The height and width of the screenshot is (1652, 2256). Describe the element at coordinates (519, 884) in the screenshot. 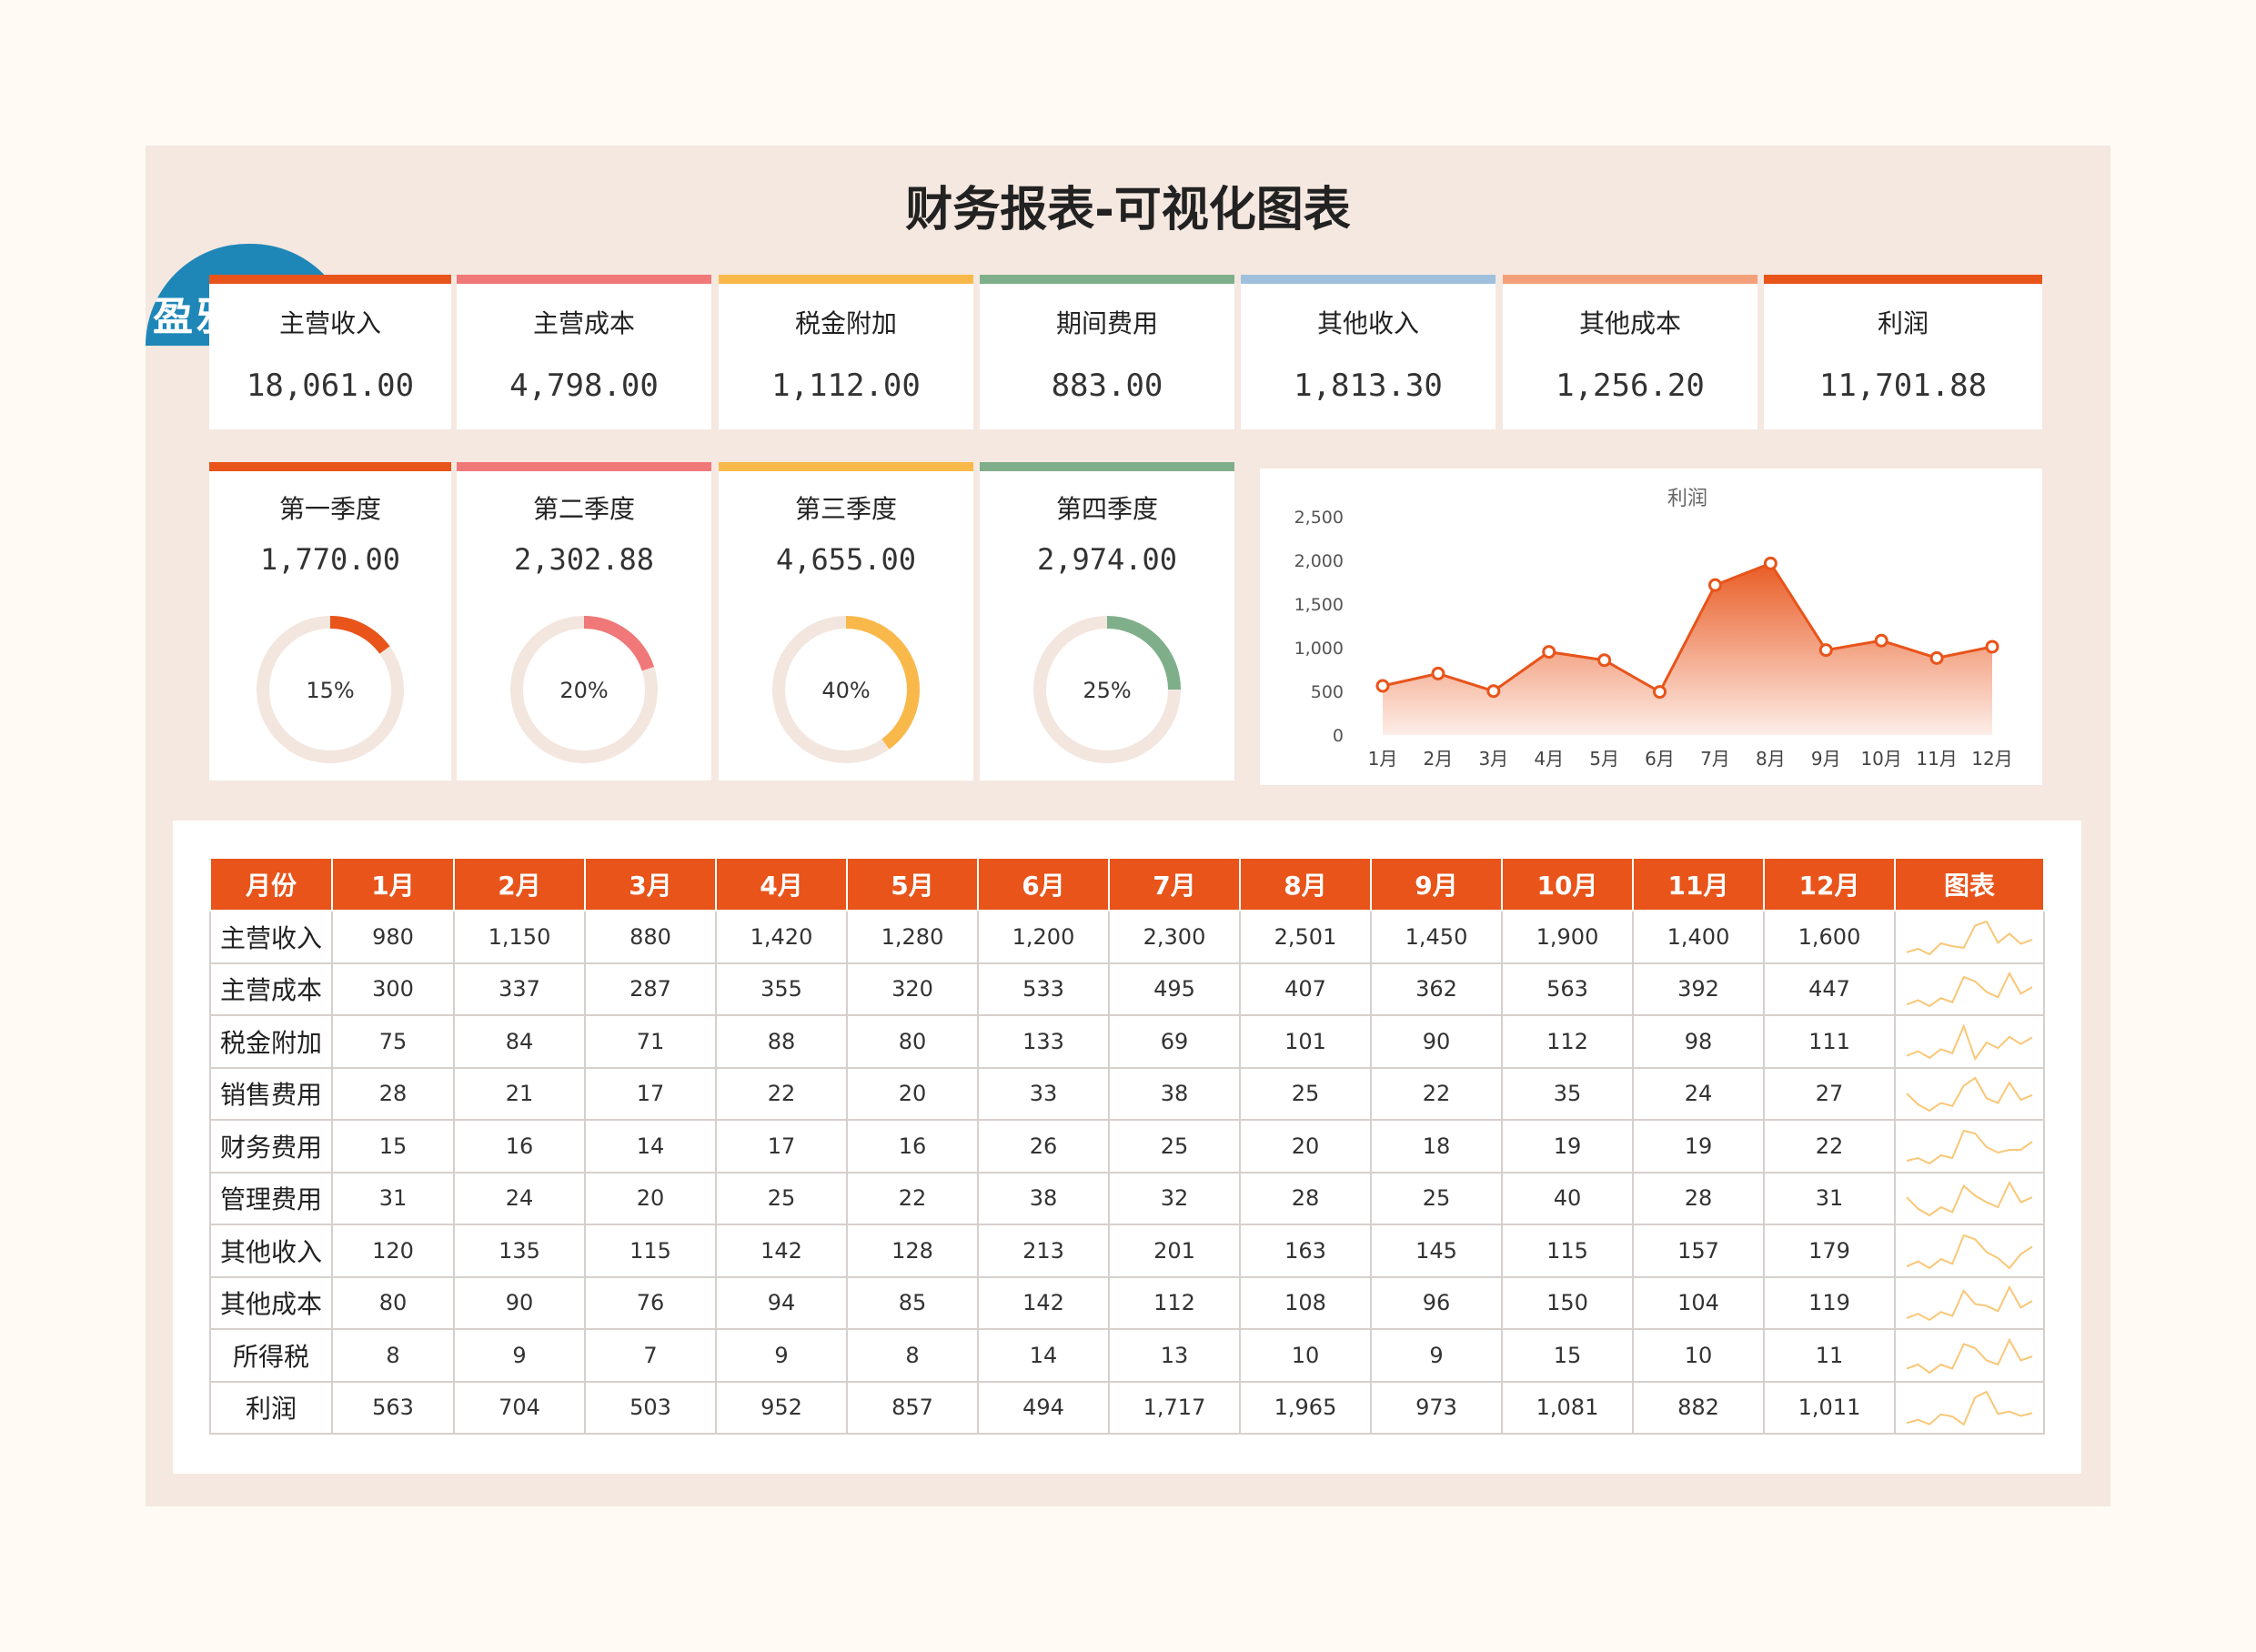

I see `column-header: 2月` at that location.